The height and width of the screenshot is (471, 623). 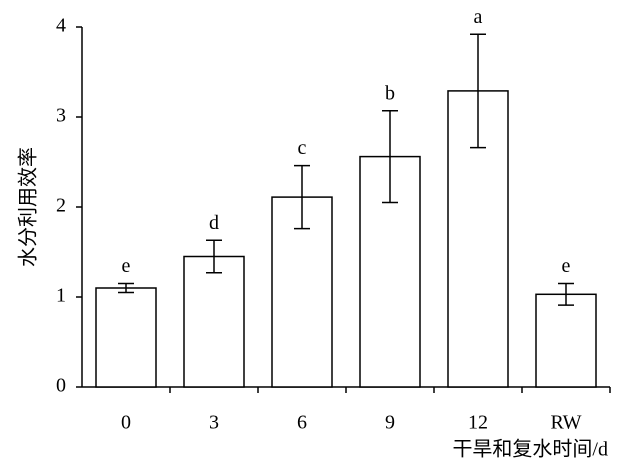 What do you see at coordinates (214, 423) in the screenshot?
I see `x-tick-label: 3` at bounding box center [214, 423].